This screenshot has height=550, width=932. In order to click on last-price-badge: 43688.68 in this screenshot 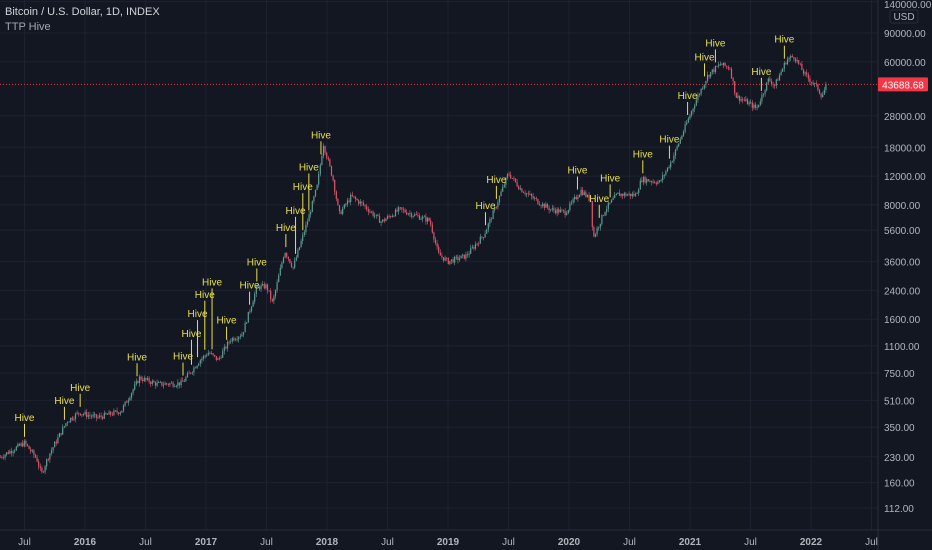, I will do `click(903, 84)`.